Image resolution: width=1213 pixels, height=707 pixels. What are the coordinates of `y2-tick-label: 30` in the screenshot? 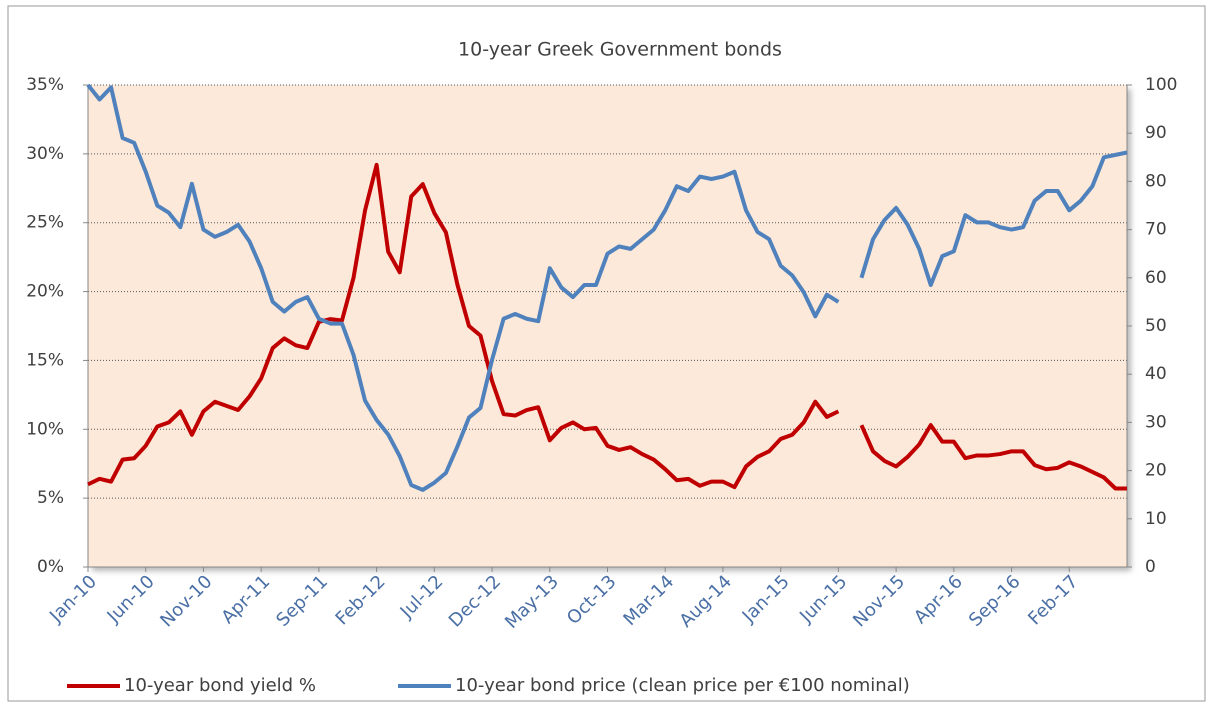 It's located at (1156, 422).